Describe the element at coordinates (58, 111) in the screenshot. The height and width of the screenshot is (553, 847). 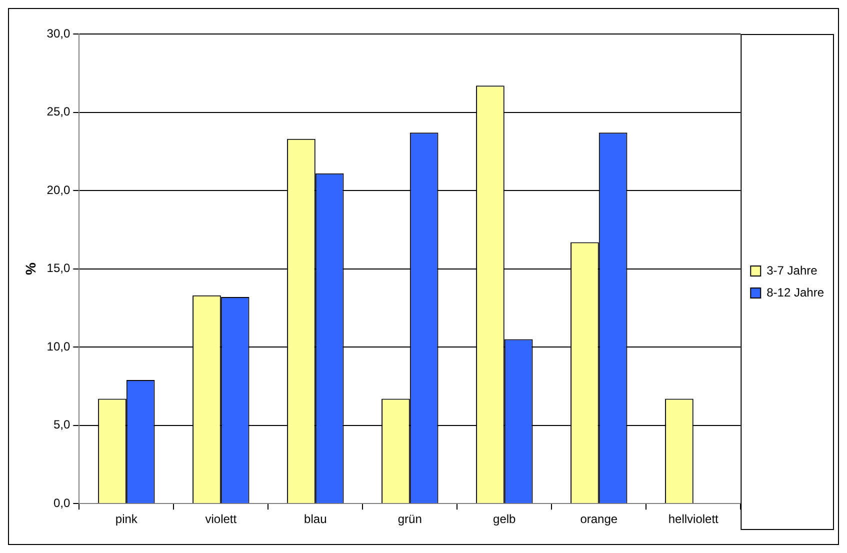
I see `y-tick-label: 25,0` at that location.